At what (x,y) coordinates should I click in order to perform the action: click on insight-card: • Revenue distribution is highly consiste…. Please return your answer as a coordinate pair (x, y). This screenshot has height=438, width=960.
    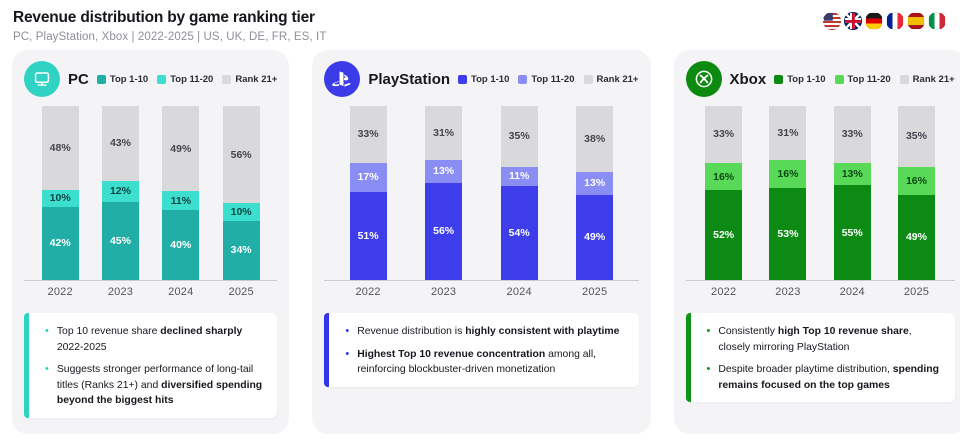
    Looking at the image, I should click on (481, 350).